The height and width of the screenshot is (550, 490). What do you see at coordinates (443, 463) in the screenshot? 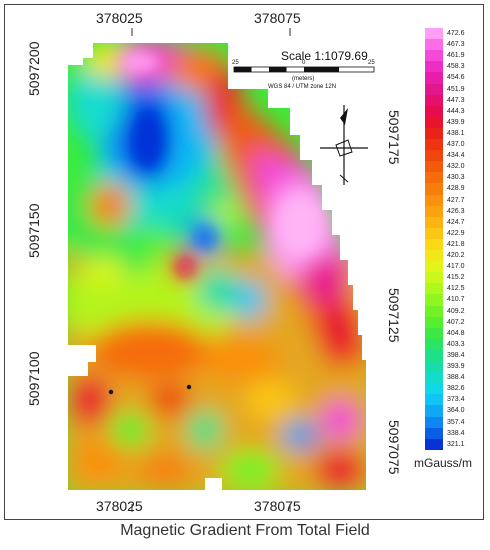
I see `legend-unit: mGauss/m` at bounding box center [443, 463].